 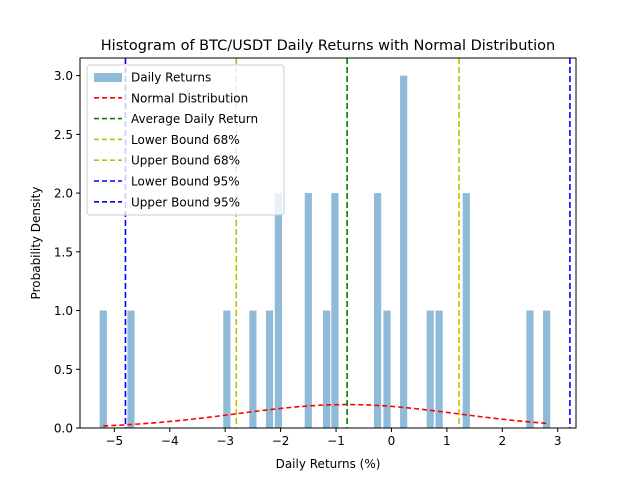 What do you see at coordinates (336, 441) in the screenshot?
I see `x-tick-label: −1` at bounding box center [336, 441].